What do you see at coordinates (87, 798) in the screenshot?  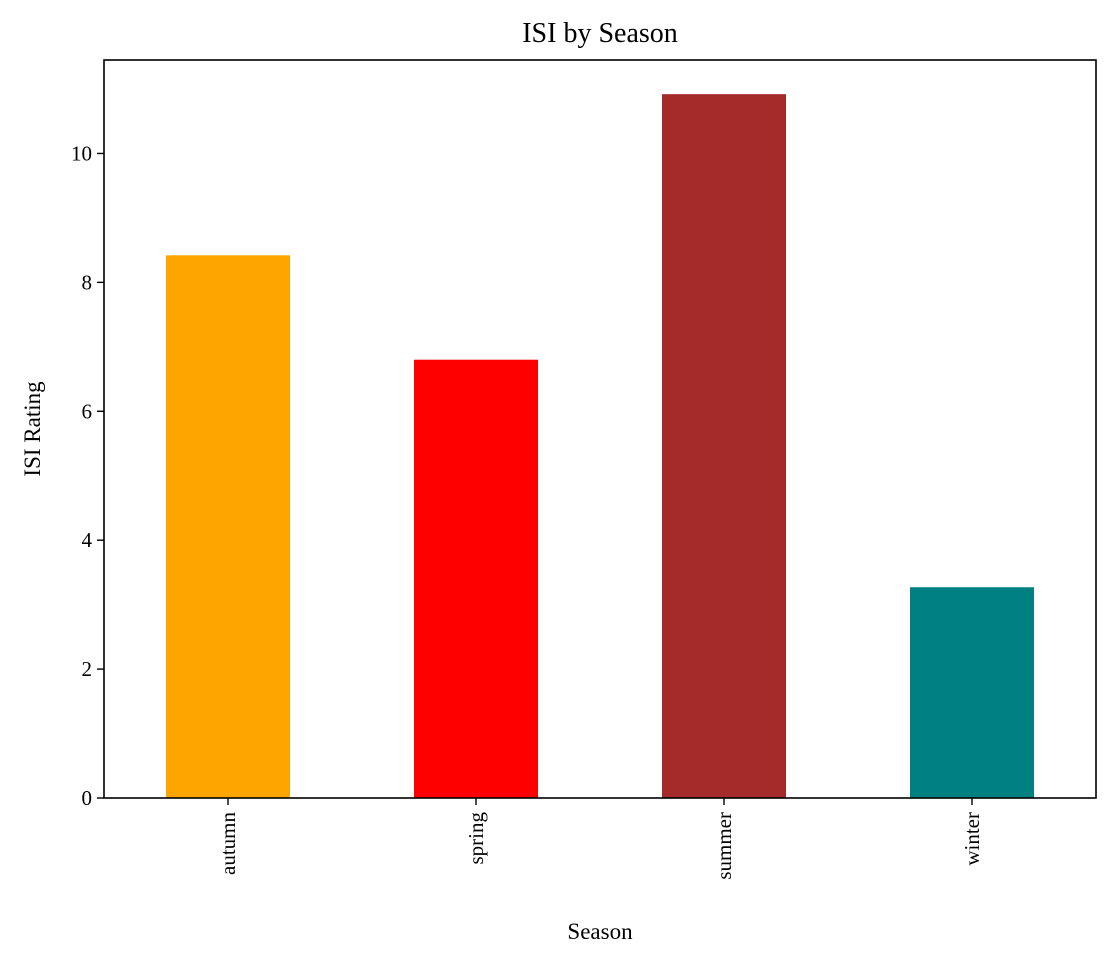 I see `y-tick-label-0: 0` at bounding box center [87, 798].